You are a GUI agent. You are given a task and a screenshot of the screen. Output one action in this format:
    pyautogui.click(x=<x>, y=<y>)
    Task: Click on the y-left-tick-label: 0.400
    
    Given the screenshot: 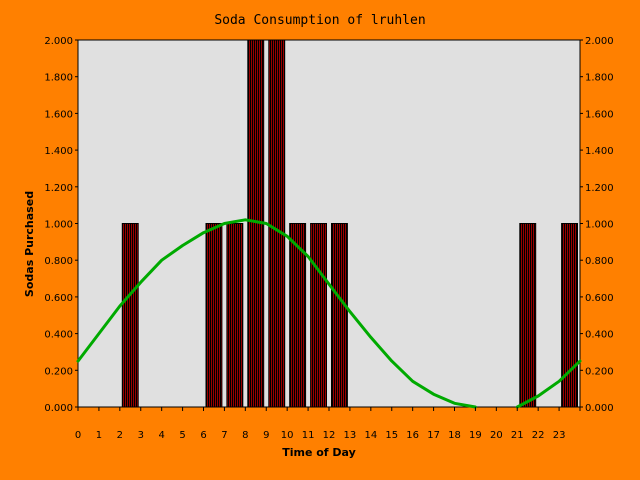 What is the action you would take?
    pyautogui.click(x=58, y=335)
    